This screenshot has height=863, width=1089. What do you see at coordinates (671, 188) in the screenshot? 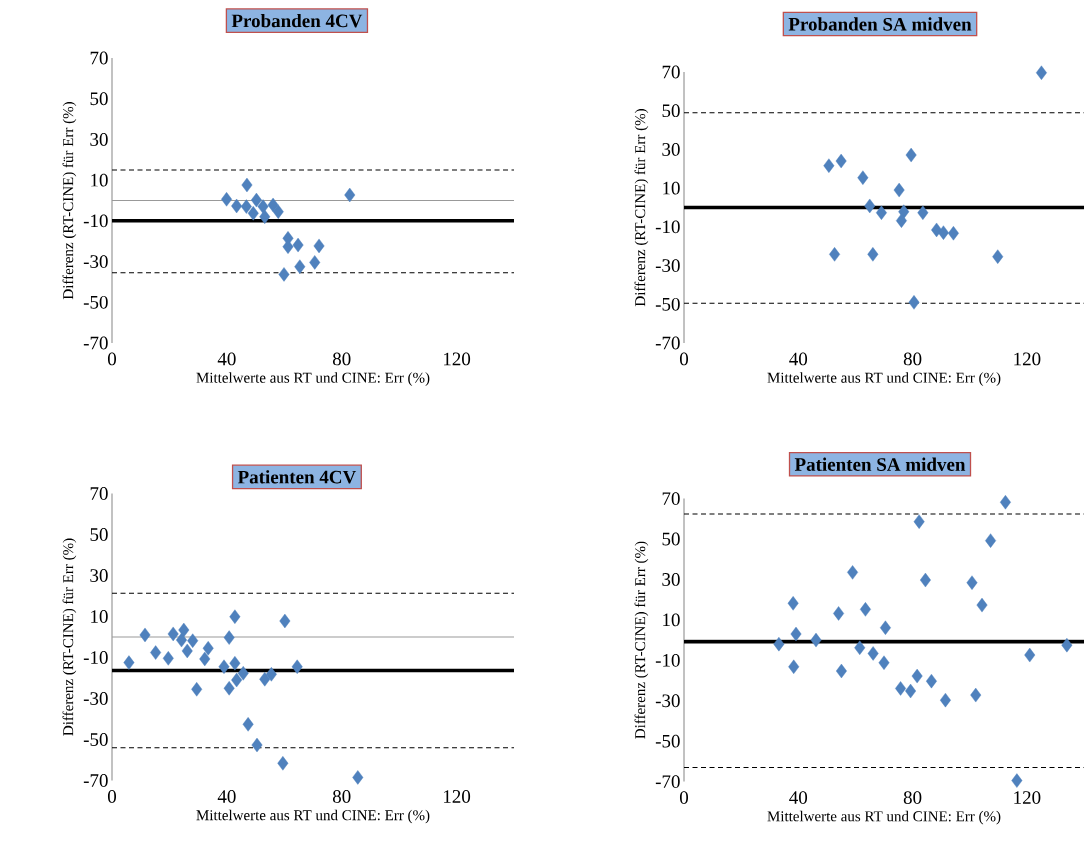
I see `y-tick-label: 10` at bounding box center [671, 188].